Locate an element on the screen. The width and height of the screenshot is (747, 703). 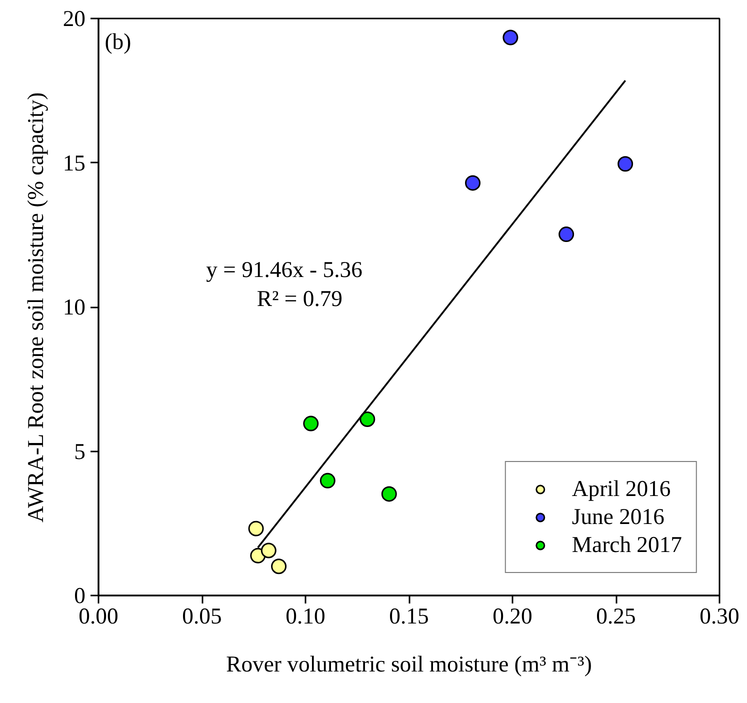
x-axis-title: Rover volumetric soil moisture (m³ m⁻³) is located at coordinates (409, 664).